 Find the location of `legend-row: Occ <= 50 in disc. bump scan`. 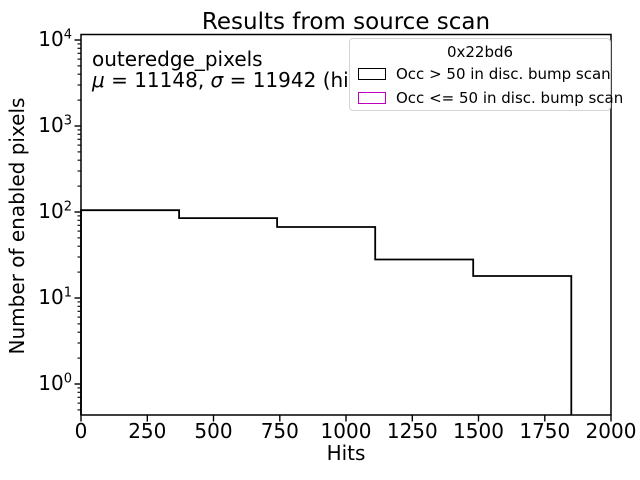

legend-row: Occ <= 50 in disc. bump scan is located at coordinates (486, 98).